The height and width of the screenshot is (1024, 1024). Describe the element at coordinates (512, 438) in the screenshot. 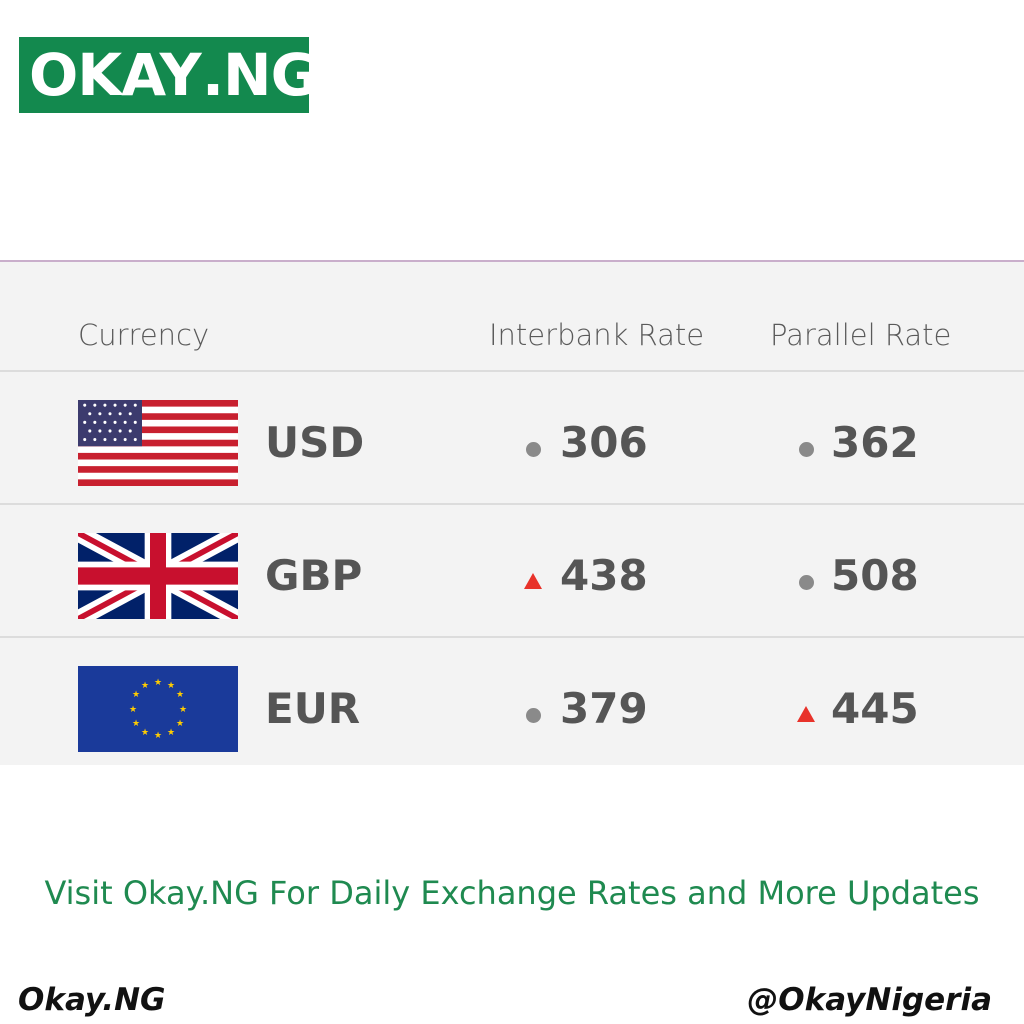

I see `table-row-usd: USD 306 362` at that location.